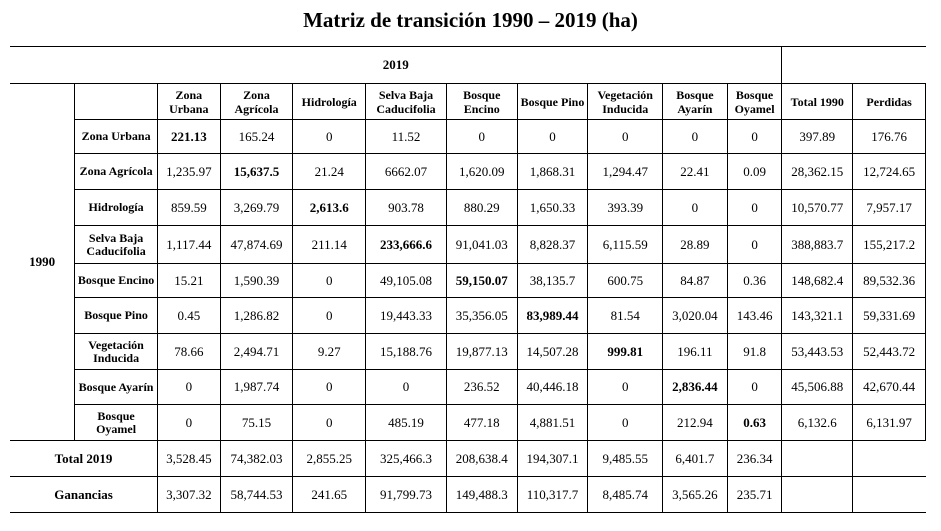  I want to click on value-cell: 28,362.15, so click(817, 171).